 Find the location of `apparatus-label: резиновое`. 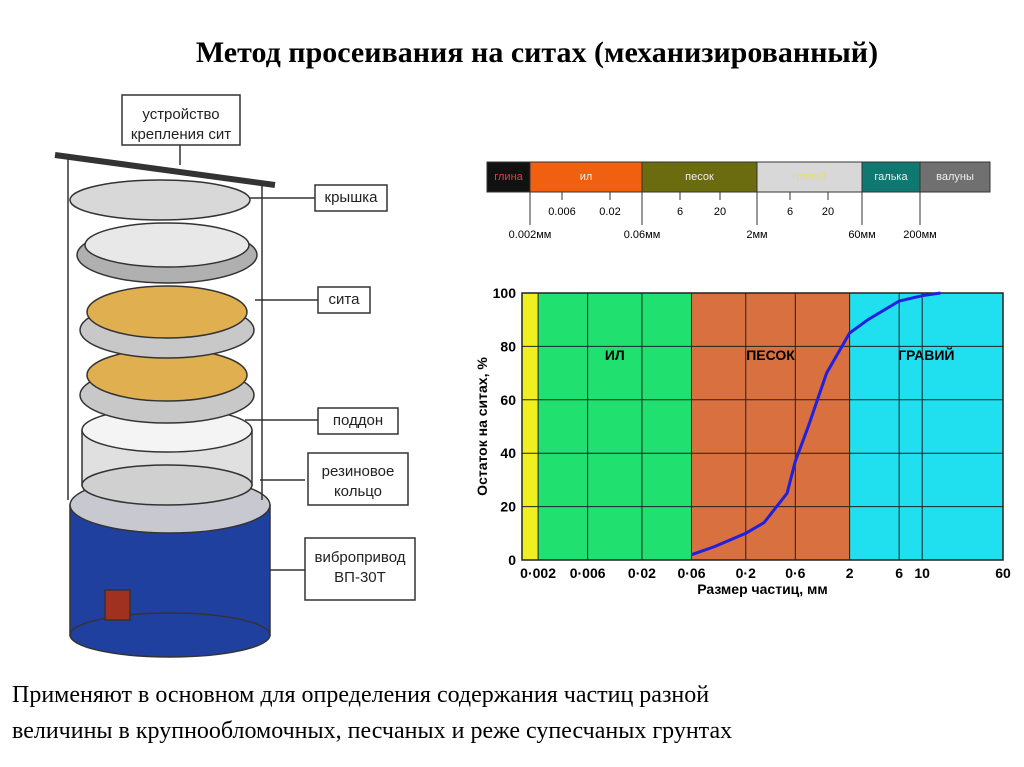

apparatus-label: резиновое is located at coordinates (358, 471).